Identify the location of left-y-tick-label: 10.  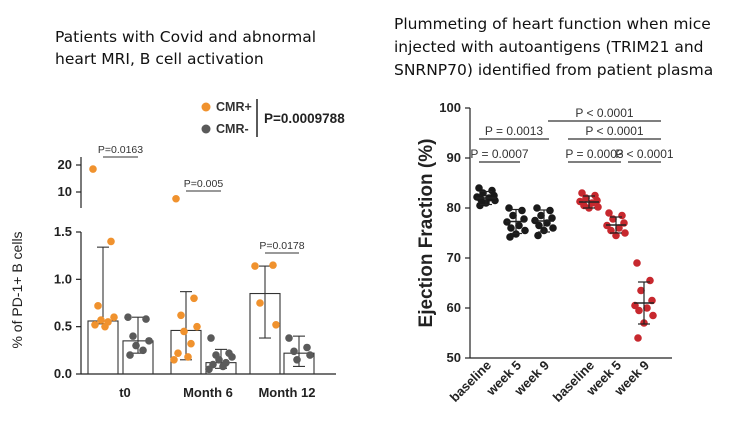
(65, 191).